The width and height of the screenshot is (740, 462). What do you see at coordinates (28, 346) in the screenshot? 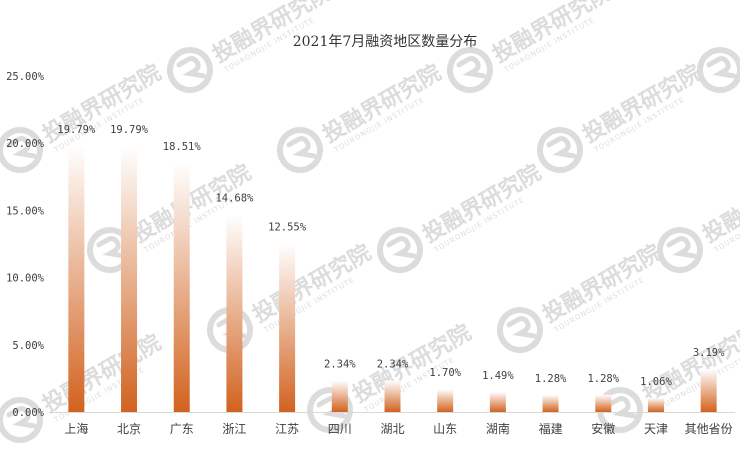
I see `y-tick-label: 5.00%` at bounding box center [28, 346].